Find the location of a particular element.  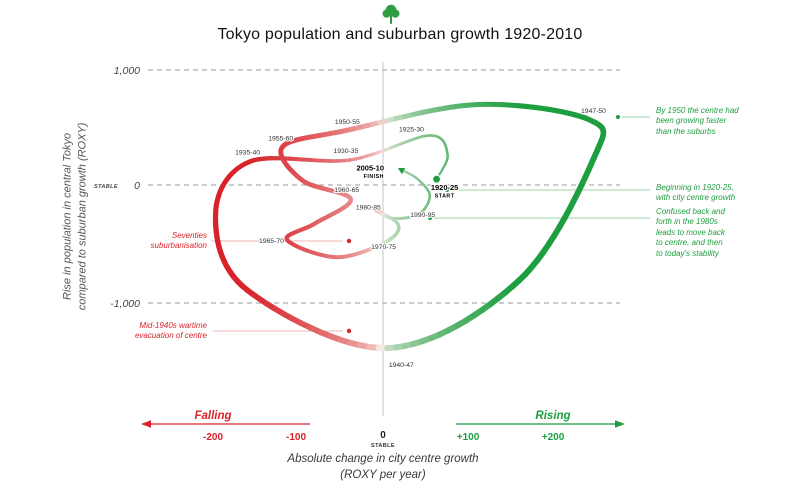

period-label: 1970-75 is located at coordinates (383, 247).